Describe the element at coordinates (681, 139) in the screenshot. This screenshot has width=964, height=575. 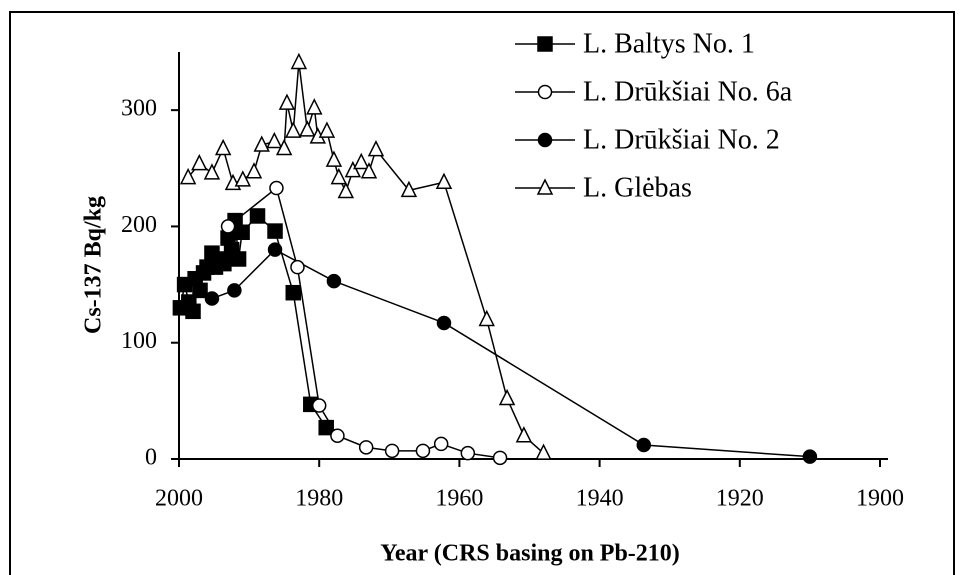
I see `legend-label: L. Drūkšiai No. 2` at that location.